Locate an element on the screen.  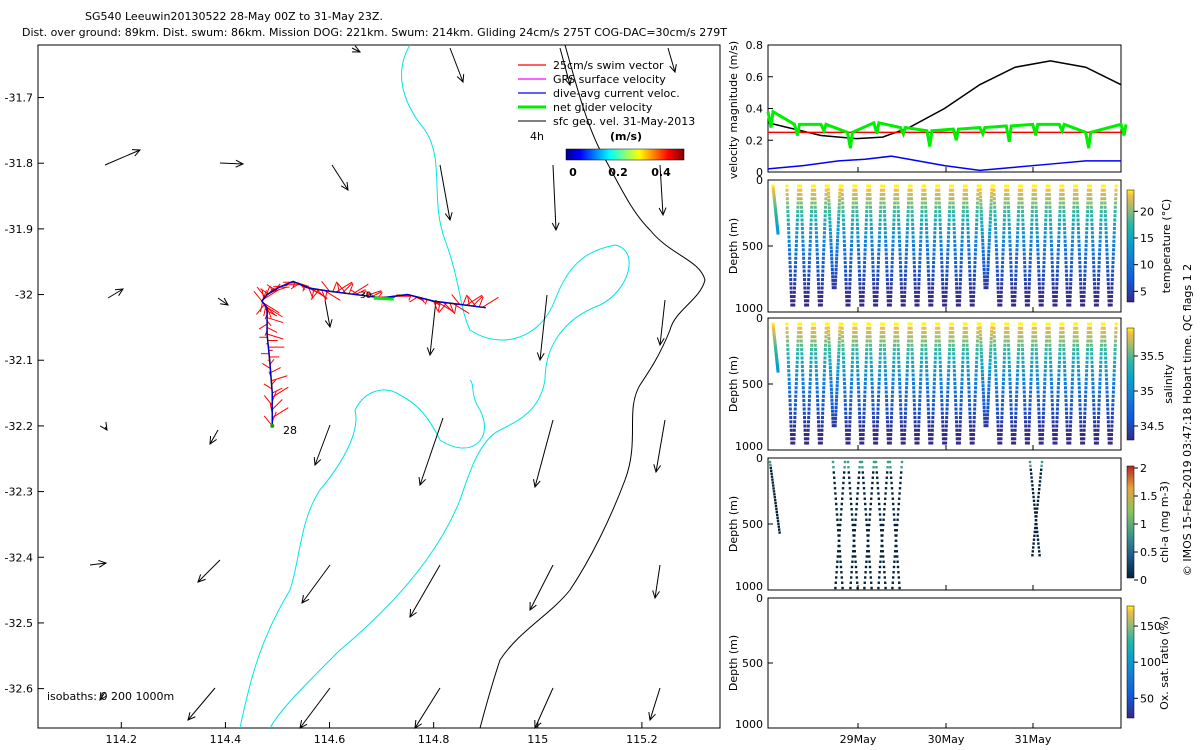
depth-ytick-label: 500 is located at coordinates (752, 384).